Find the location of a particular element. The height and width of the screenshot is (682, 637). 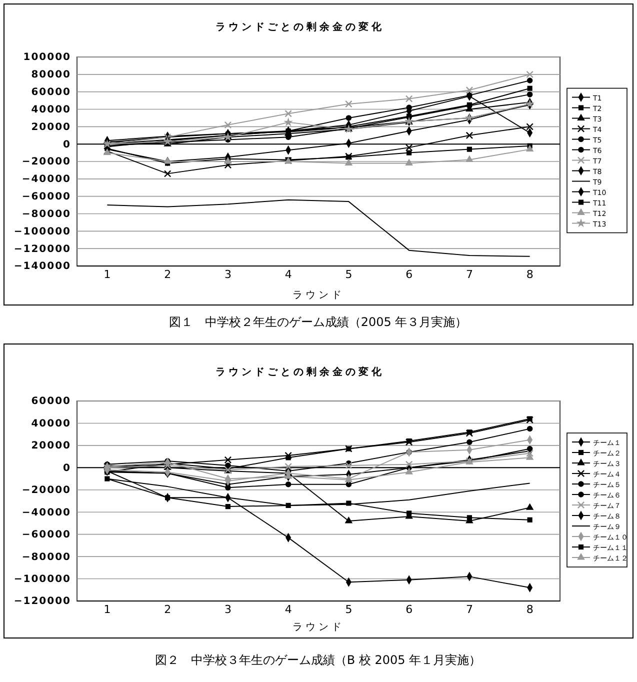

caption: 図２ 中学校３年生のゲーム成績（B 校 2005 年１月実施） is located at coordinates (318, 660).